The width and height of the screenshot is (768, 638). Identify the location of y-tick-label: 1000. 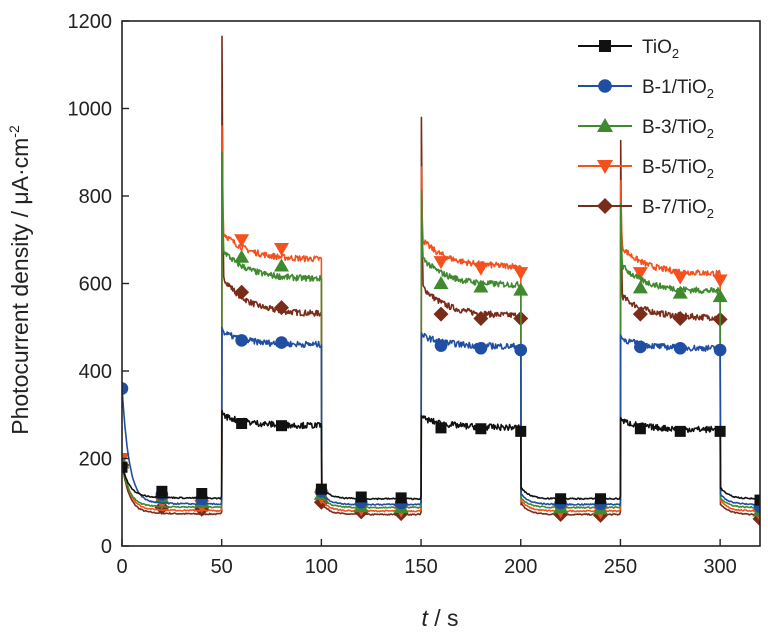
(90, 110).